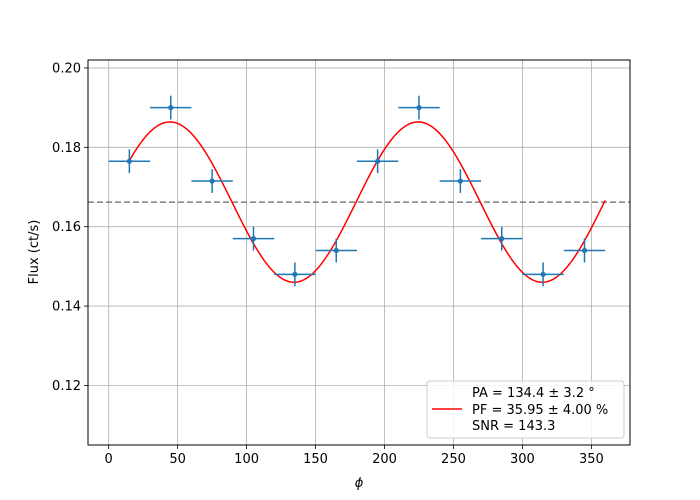  I want to click on y-tick-label: 0.16, so click(66, 227).